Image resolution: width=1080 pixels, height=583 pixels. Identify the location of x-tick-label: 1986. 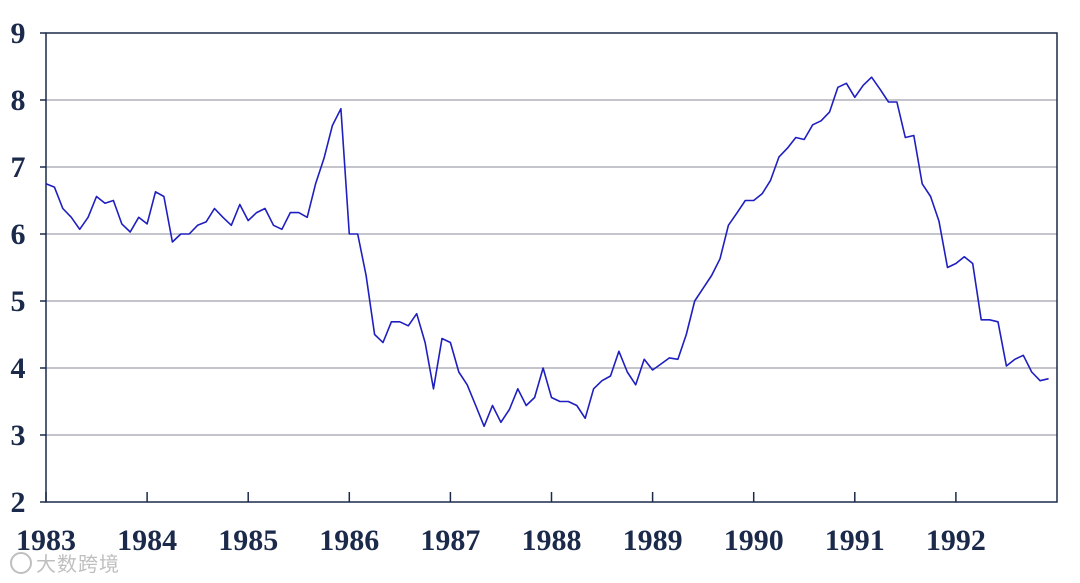
(349, 540).